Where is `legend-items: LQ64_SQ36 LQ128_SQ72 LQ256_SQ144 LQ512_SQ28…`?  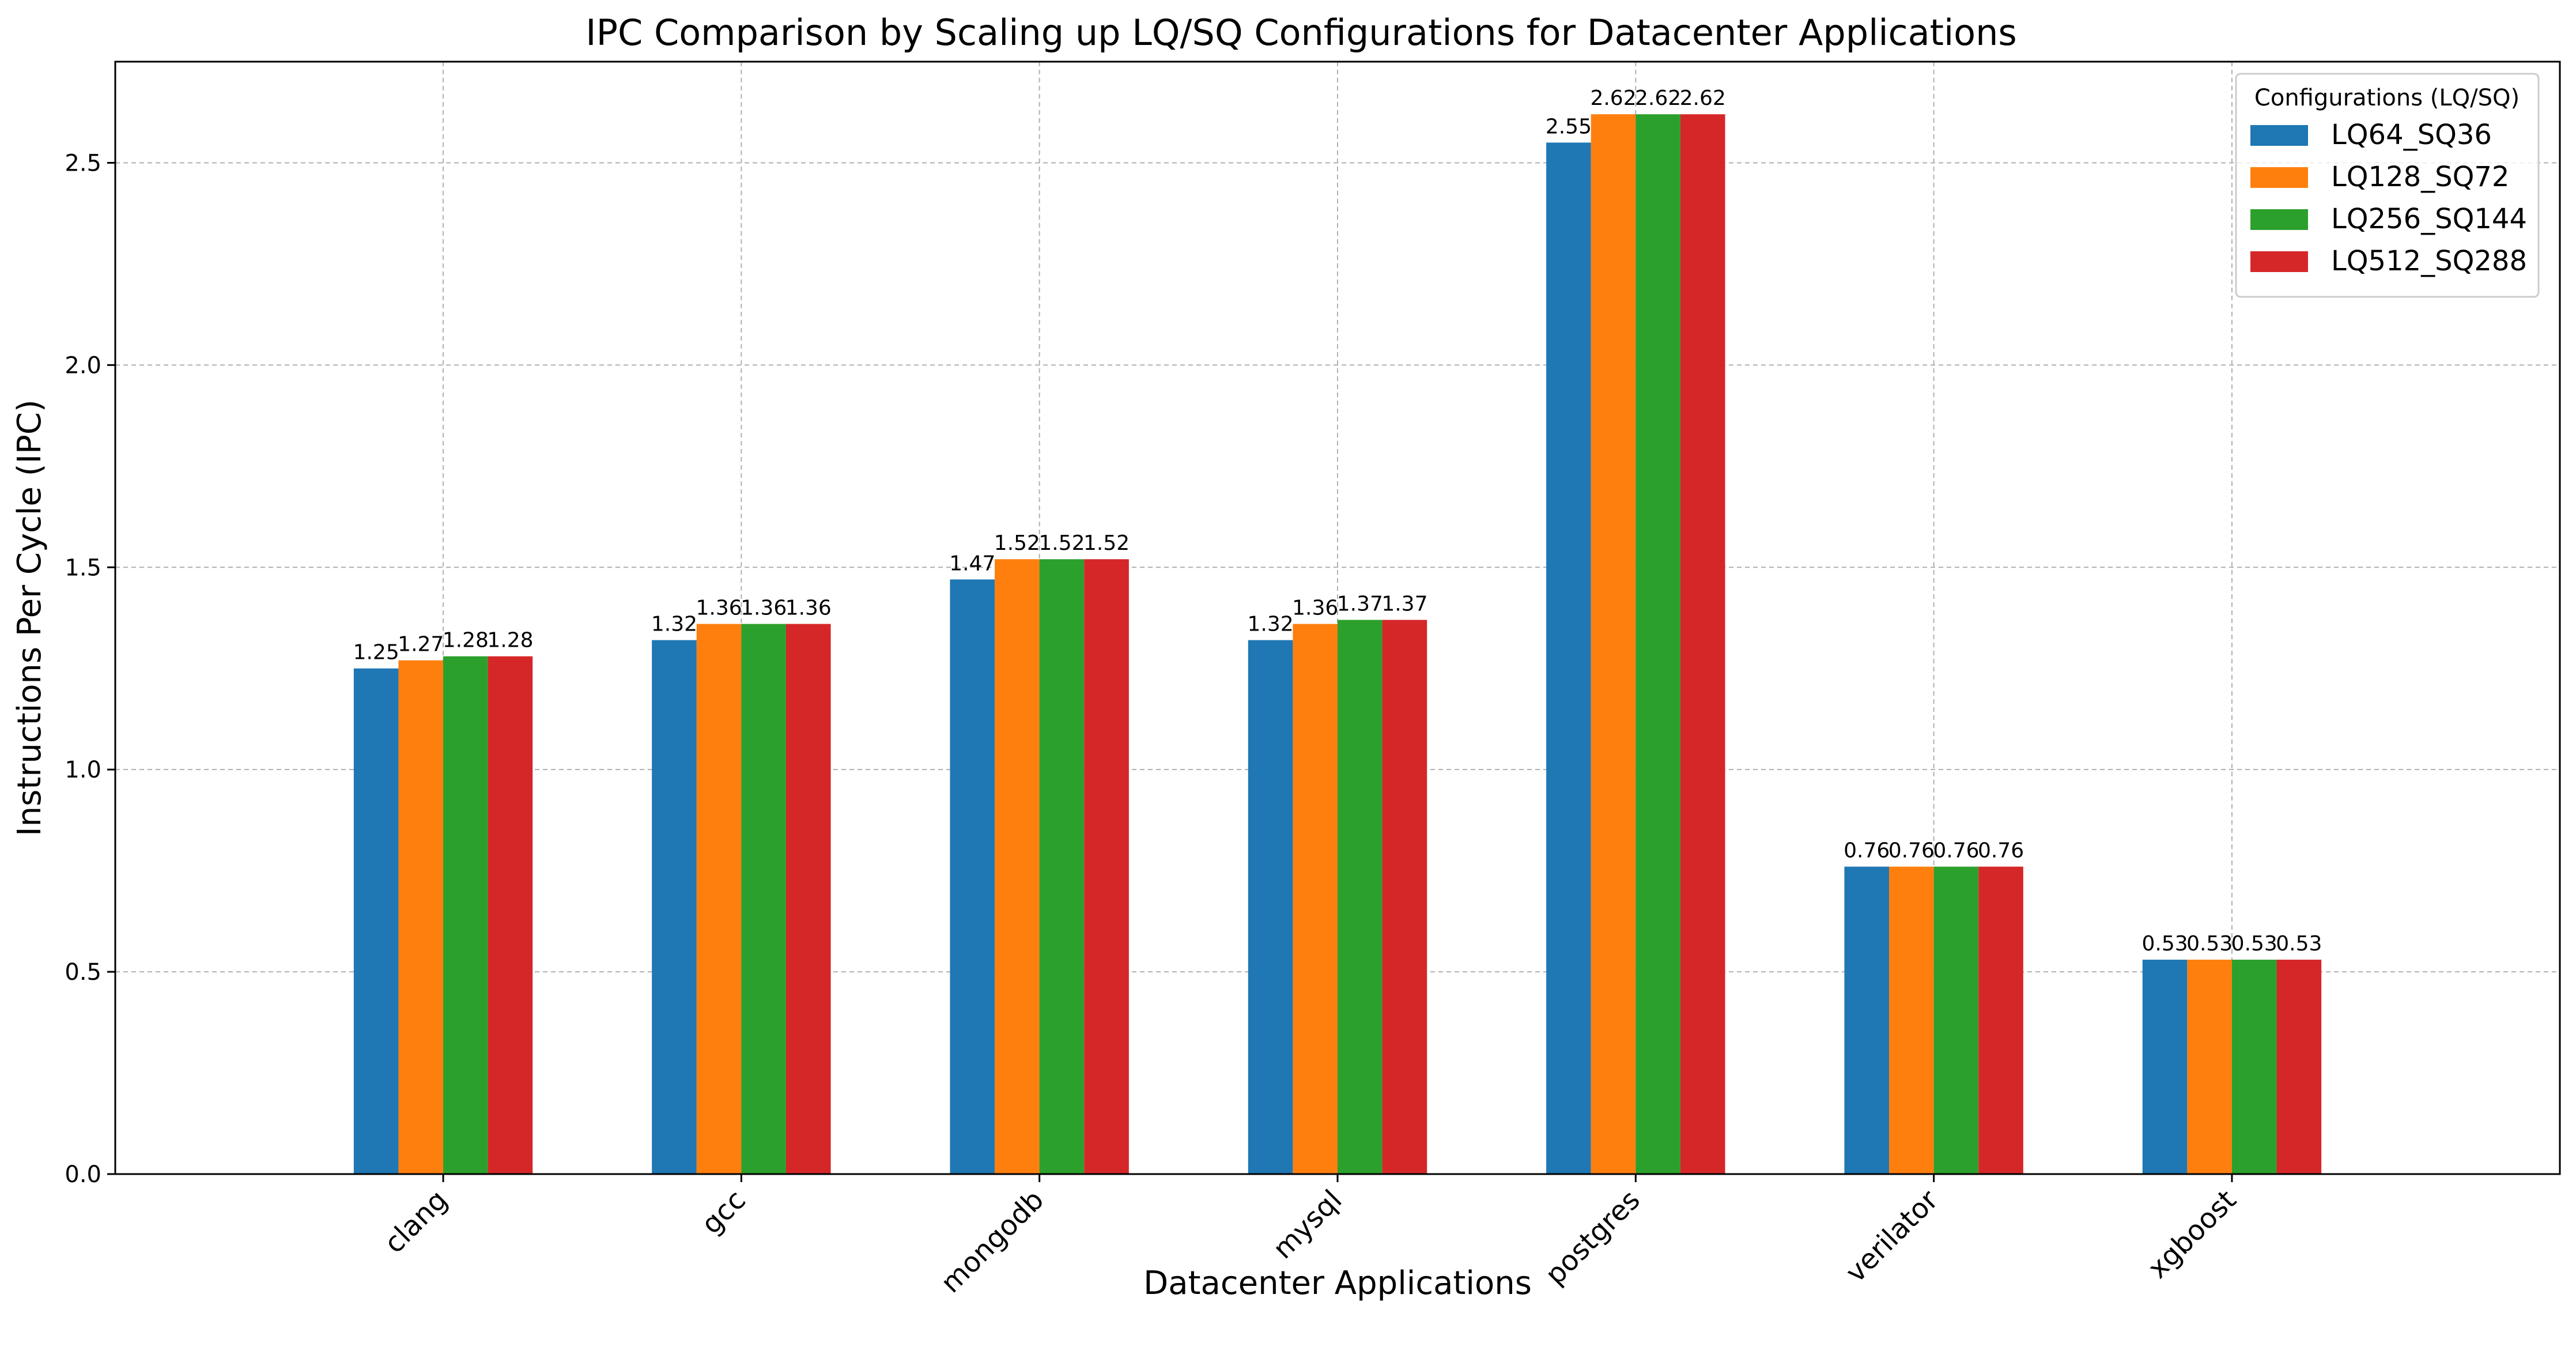 legend-items: LQ64_SQ36 LQ128_SQ72 LQ256_SQ144 LQ512_SQ28… is located at coordinates (2388, 198).